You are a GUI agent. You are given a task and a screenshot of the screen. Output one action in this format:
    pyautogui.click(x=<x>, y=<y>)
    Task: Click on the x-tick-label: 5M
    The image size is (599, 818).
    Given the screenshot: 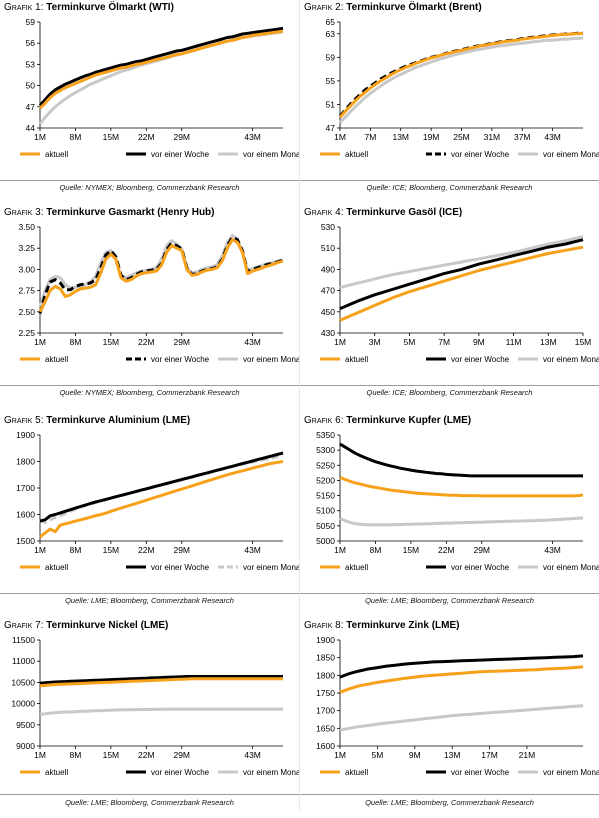 What is the action you would take?
    pyautogui.click(x=410, y=342)
    